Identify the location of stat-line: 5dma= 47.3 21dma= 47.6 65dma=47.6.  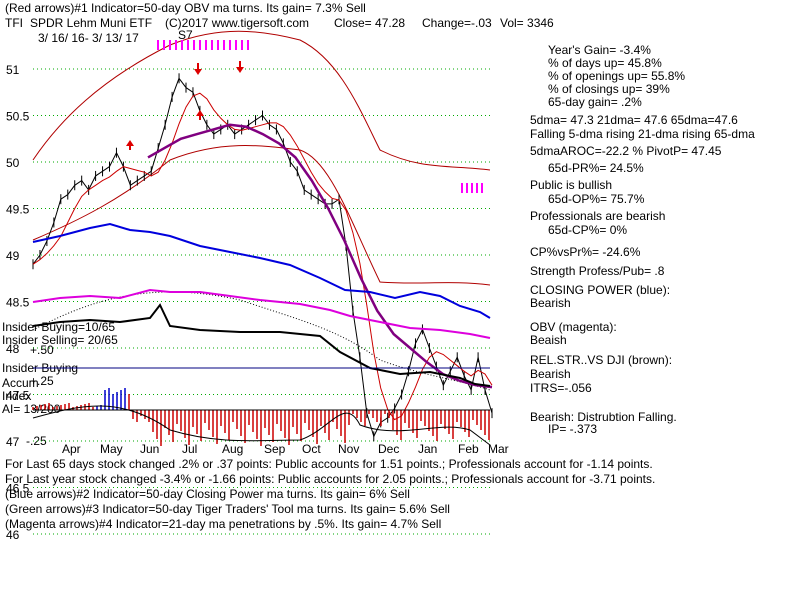
(634, 120).